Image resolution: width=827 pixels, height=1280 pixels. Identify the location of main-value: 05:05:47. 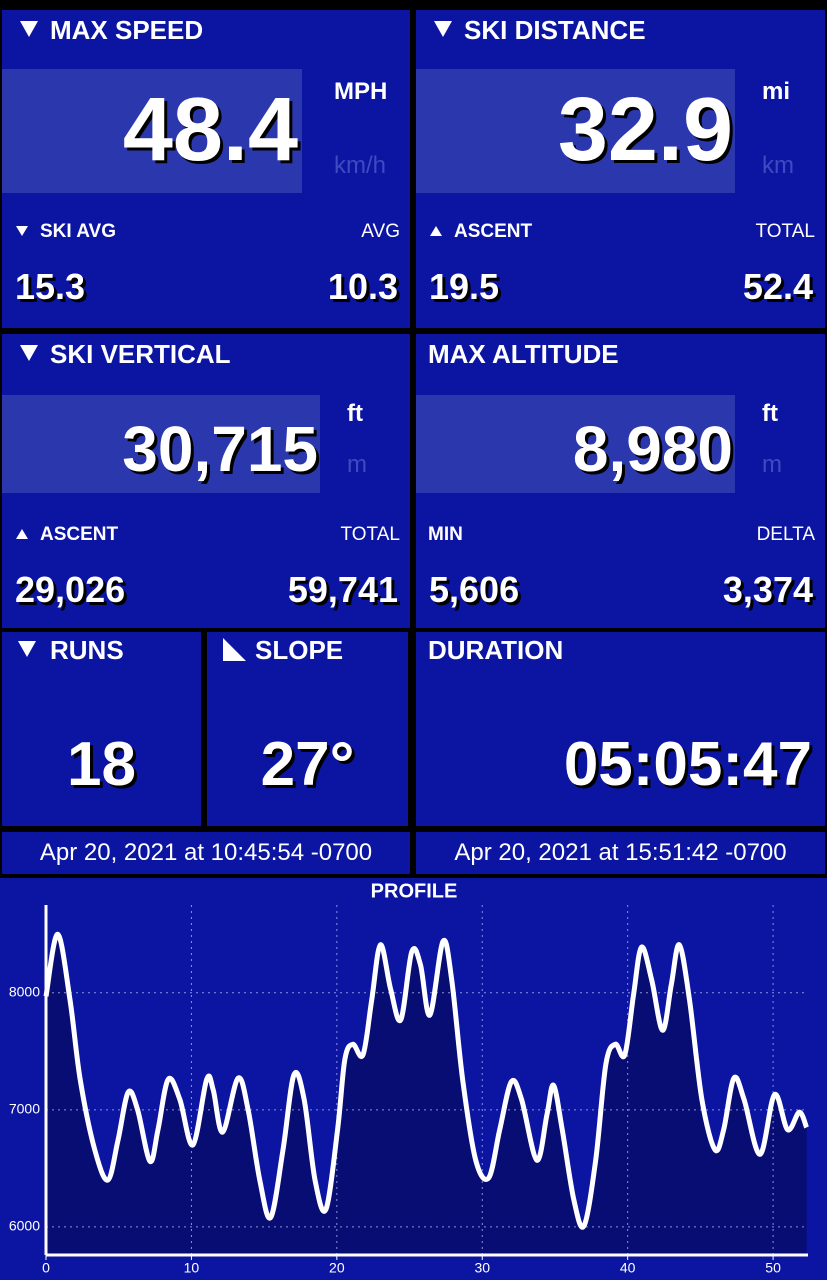
(687, 764).